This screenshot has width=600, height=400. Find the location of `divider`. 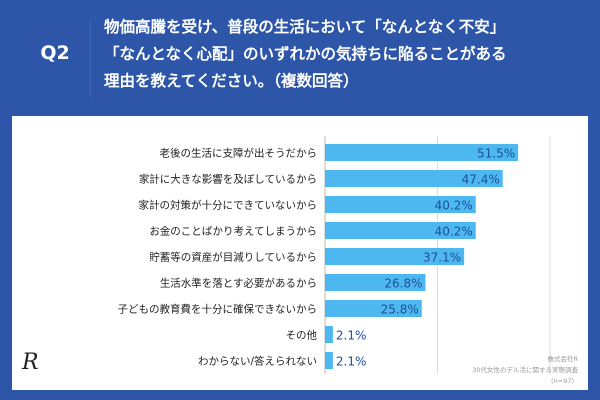

divider is located at coordinates (90, 59).